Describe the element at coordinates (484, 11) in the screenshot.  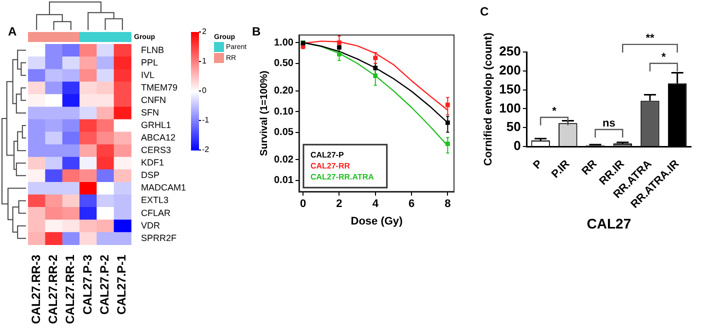
I see `chart-title: C` at that location.